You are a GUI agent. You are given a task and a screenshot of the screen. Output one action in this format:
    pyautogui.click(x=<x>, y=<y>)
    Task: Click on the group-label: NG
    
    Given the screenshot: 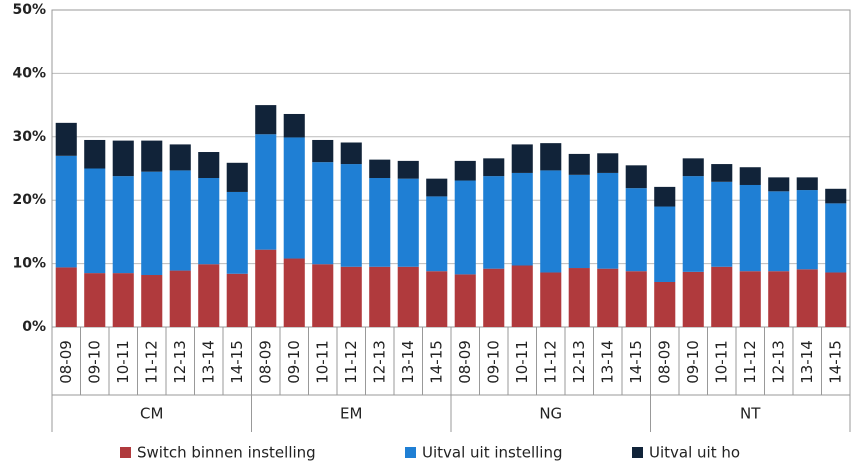 What is the action you would take?
    pyautogui.click(x=550, y=414)
    